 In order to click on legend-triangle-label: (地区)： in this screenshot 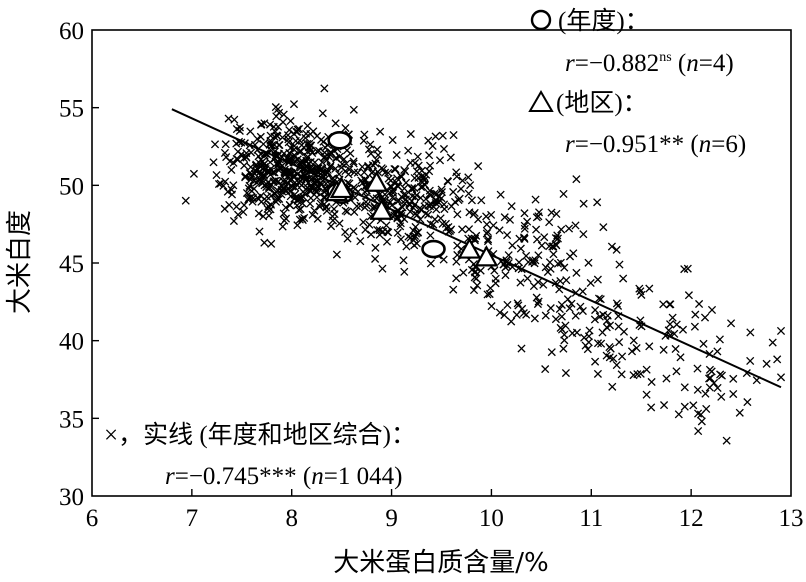, I will do `click(602, 103)`.